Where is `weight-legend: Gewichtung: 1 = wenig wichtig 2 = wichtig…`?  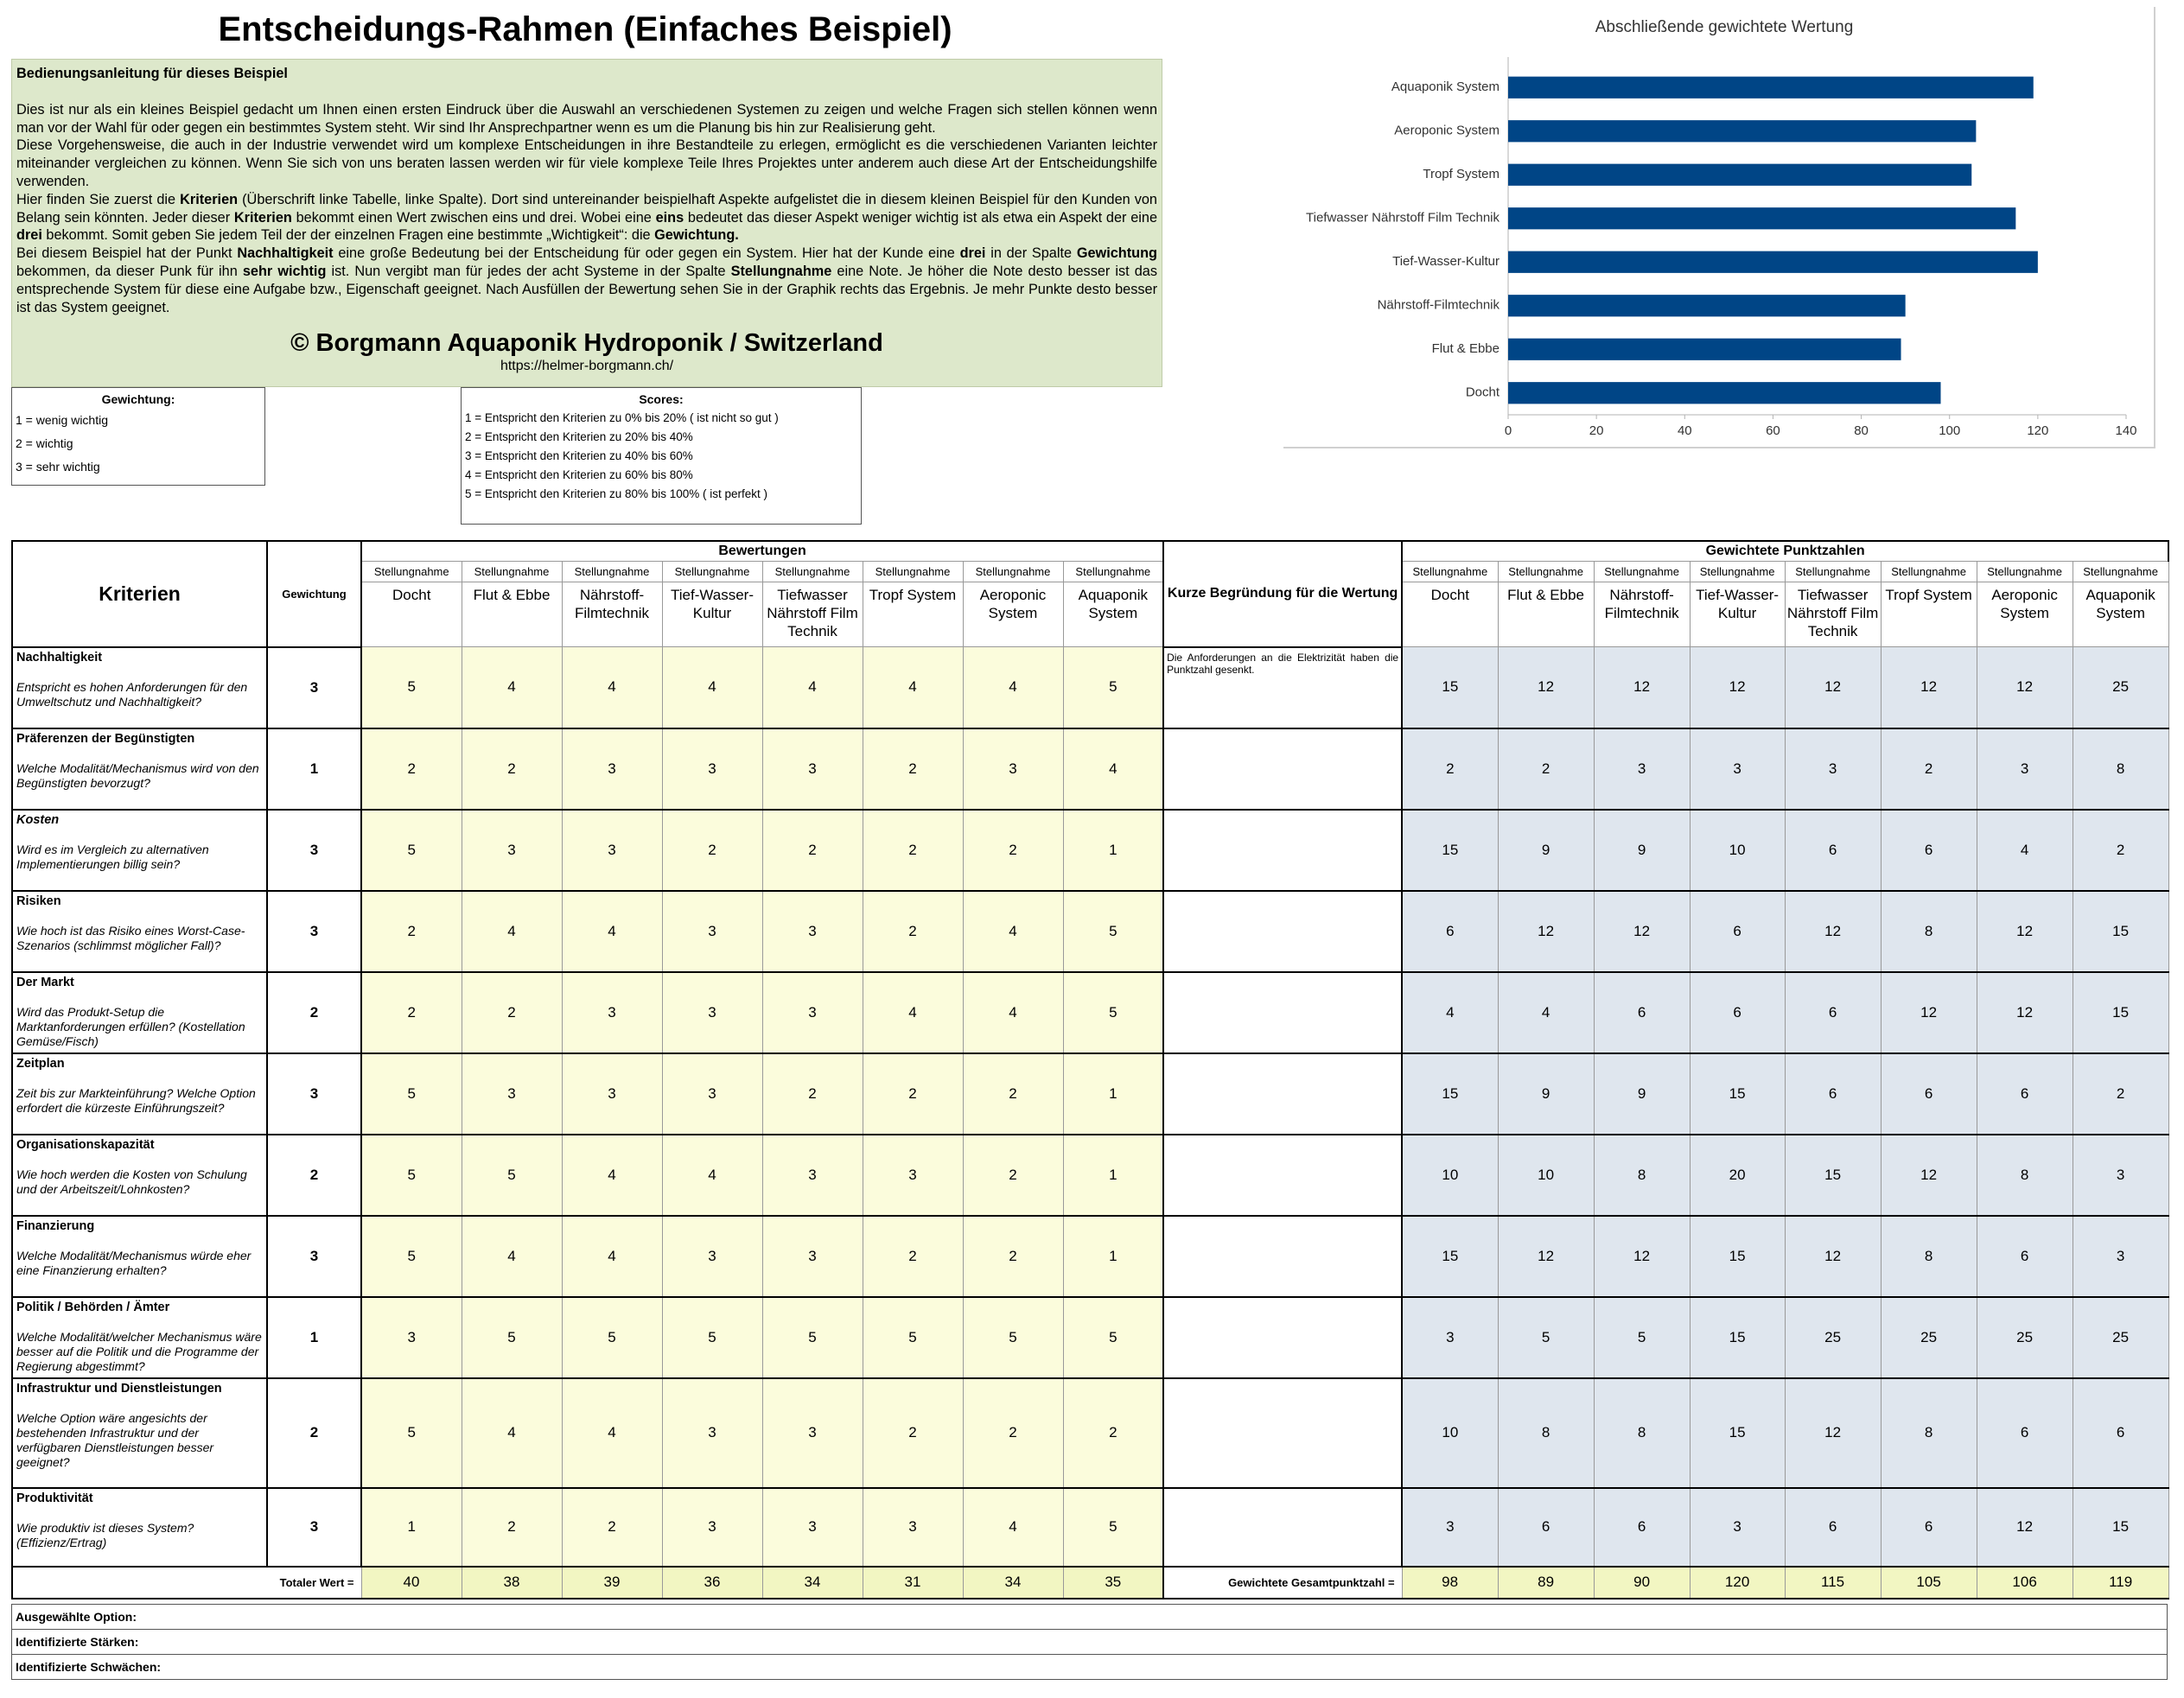
weight-legend: Gewichtung: 1 = wenig wichtig 2 = wichtig… is located at coordinates (138, 436).